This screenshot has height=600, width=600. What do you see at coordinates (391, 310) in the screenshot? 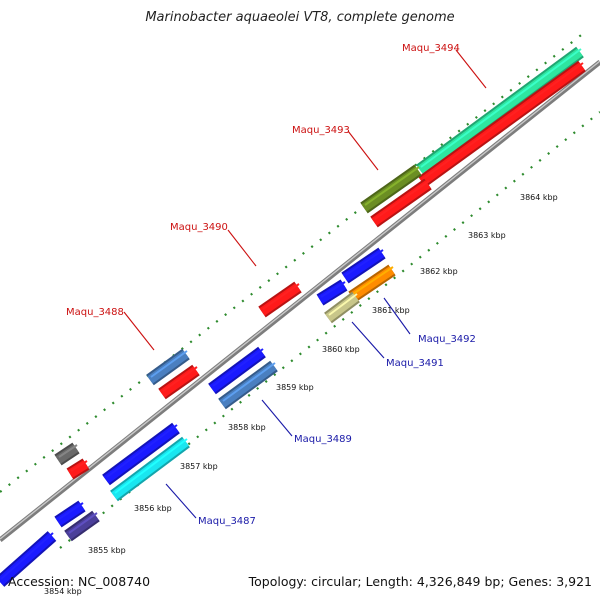
I see `kbp-label: 3861 kbp` at bounding box center [391, 310].